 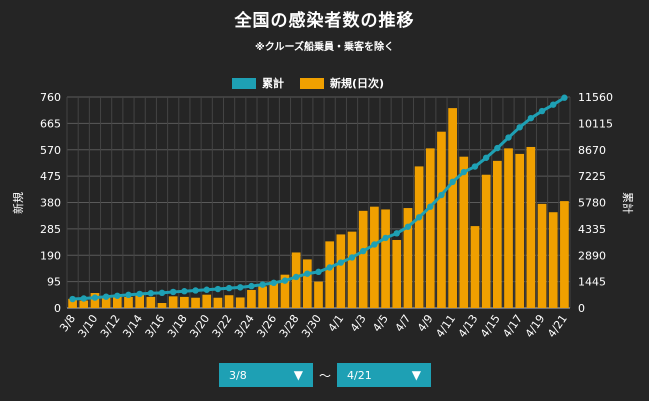 I want to click on legend-label-daily: 新規(日次), so click(x=357, y=83).